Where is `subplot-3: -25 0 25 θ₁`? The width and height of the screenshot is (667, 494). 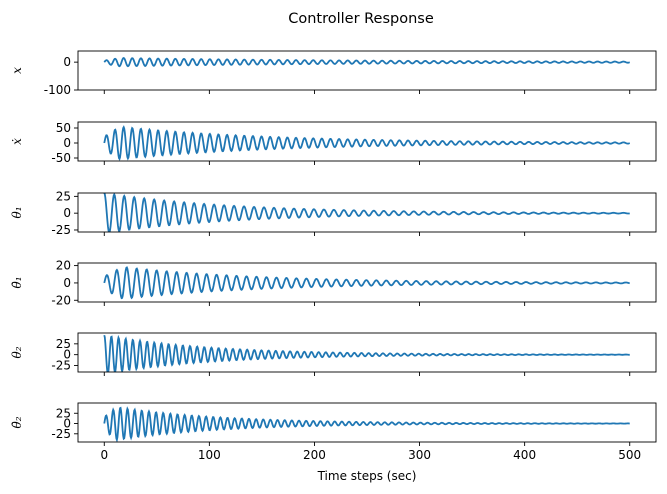 subplot-3: -25 0 25 θ₁ is located at coordinates (333, 213).